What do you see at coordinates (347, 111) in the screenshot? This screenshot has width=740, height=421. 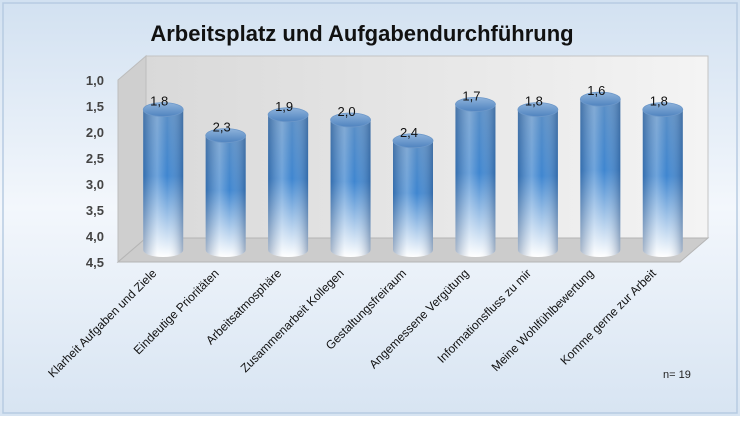 I see `data-label: 2,0` at bounding box center [347, 111].